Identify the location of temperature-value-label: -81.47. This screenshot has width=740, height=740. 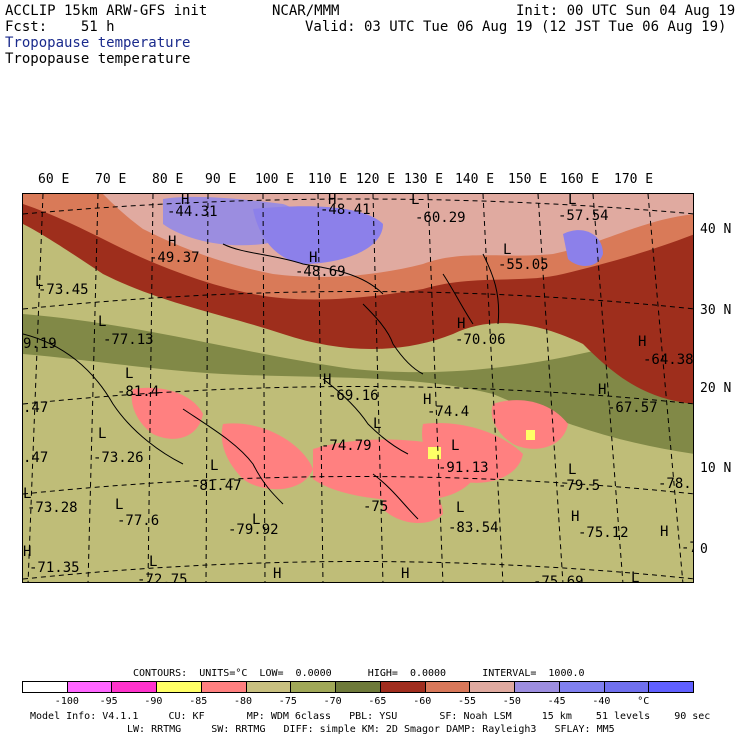
(216, 486).